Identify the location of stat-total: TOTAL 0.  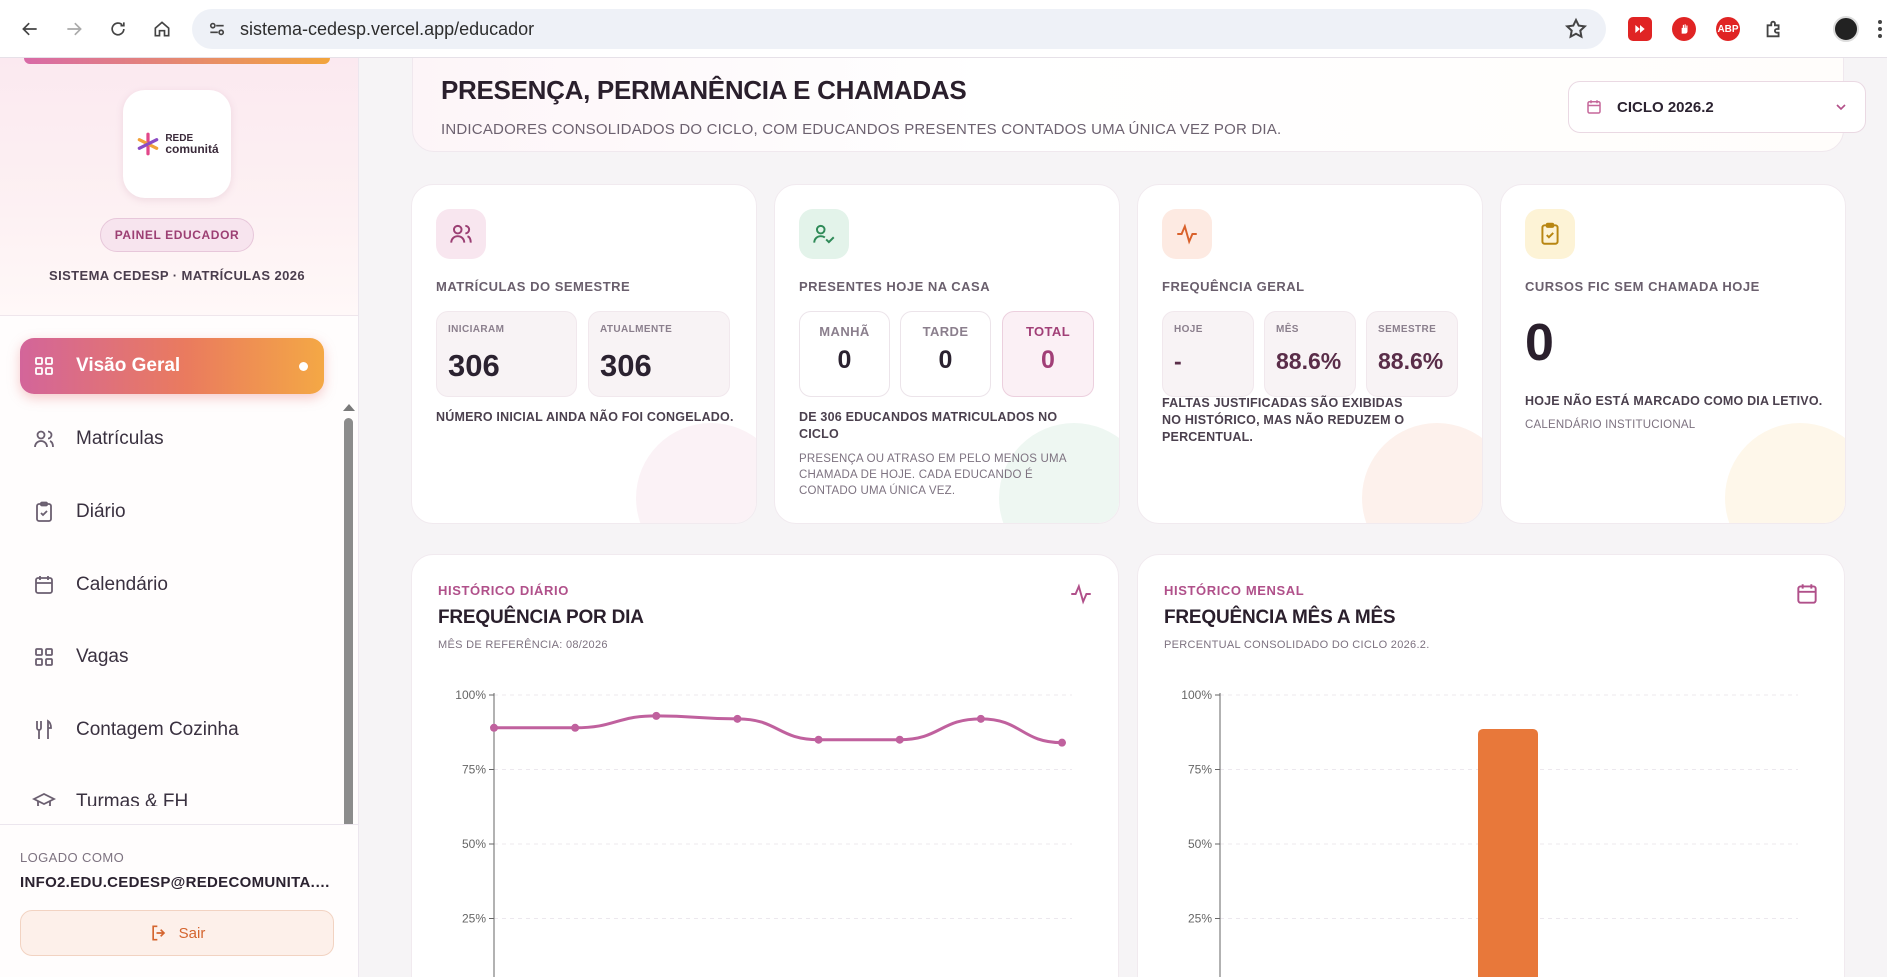
(1048, 354).